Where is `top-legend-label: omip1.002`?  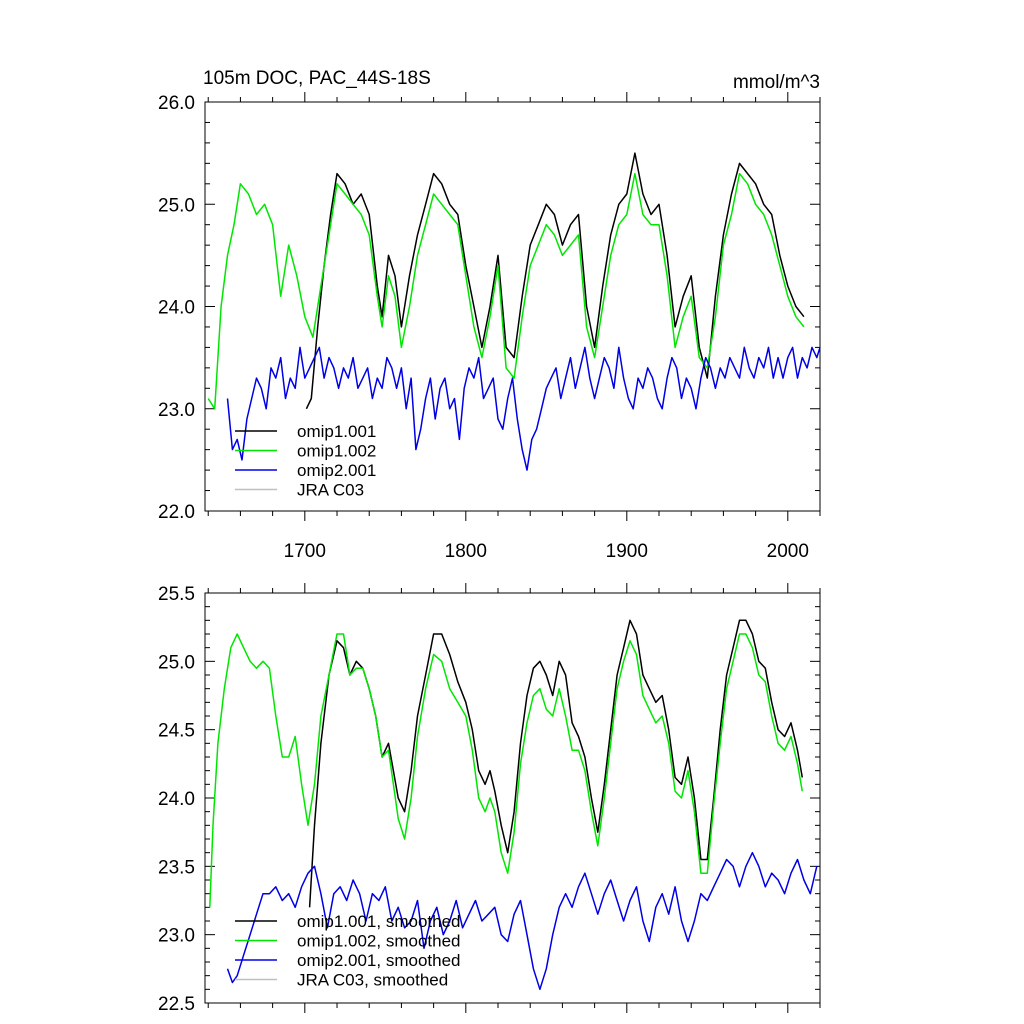
top-legend-label: omip1.002 is located at coordinates (336, 451).